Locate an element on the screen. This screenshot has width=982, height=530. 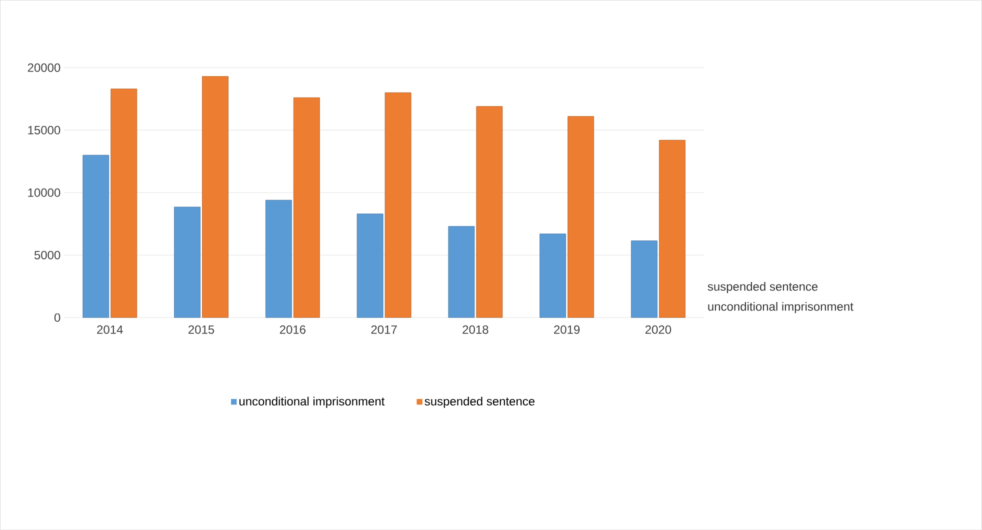
x-tick-label: 2019 is located at coordinates (567, 329).